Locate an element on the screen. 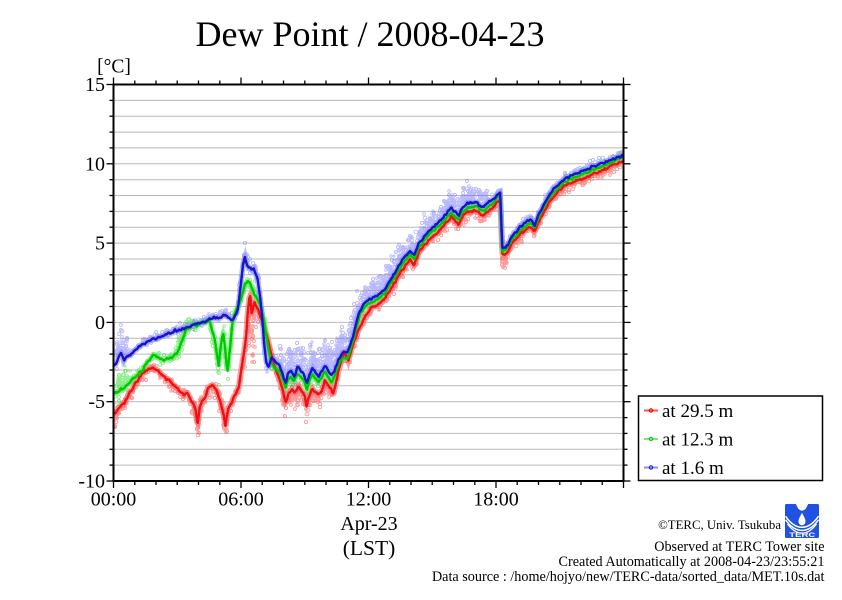 This screenshot has width=842, height=600. svg-text: -5 is located at coordinates (96, 402).